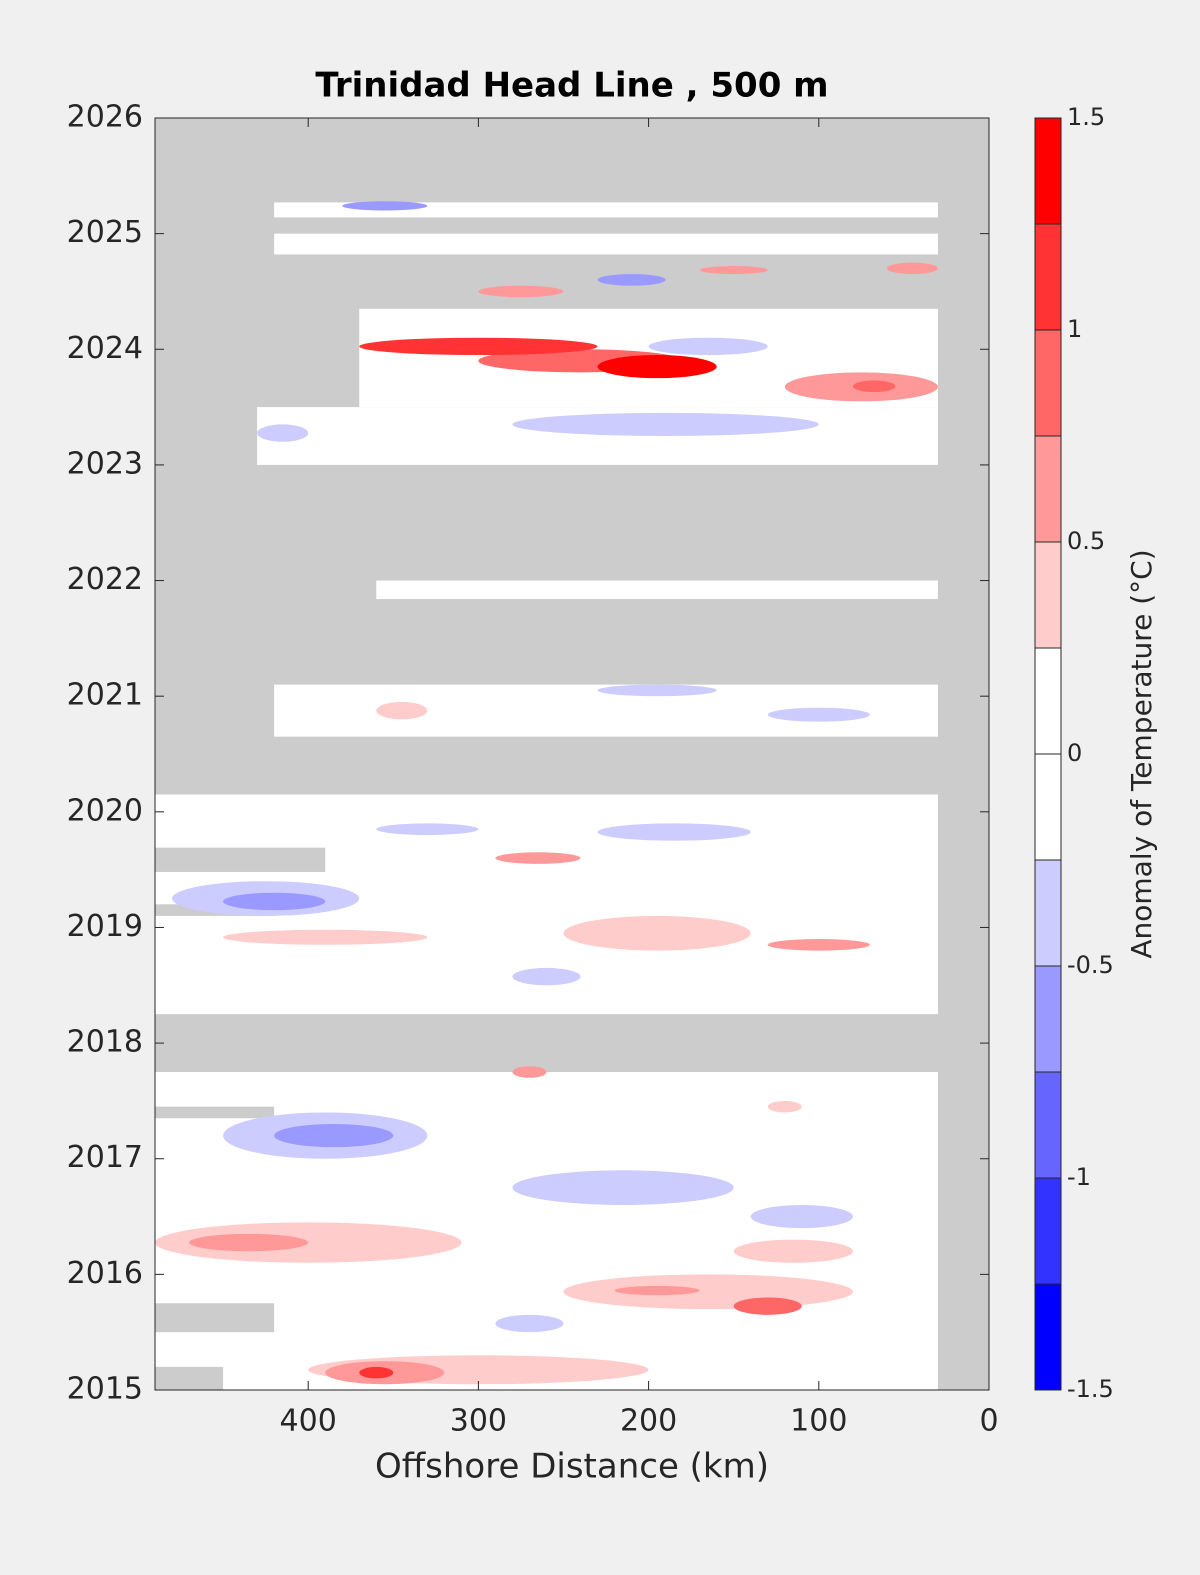 This screenshot has height=1575, width=1200. I want to click on x-axis-label: Offshore Distance (km), so click(572, 1467).